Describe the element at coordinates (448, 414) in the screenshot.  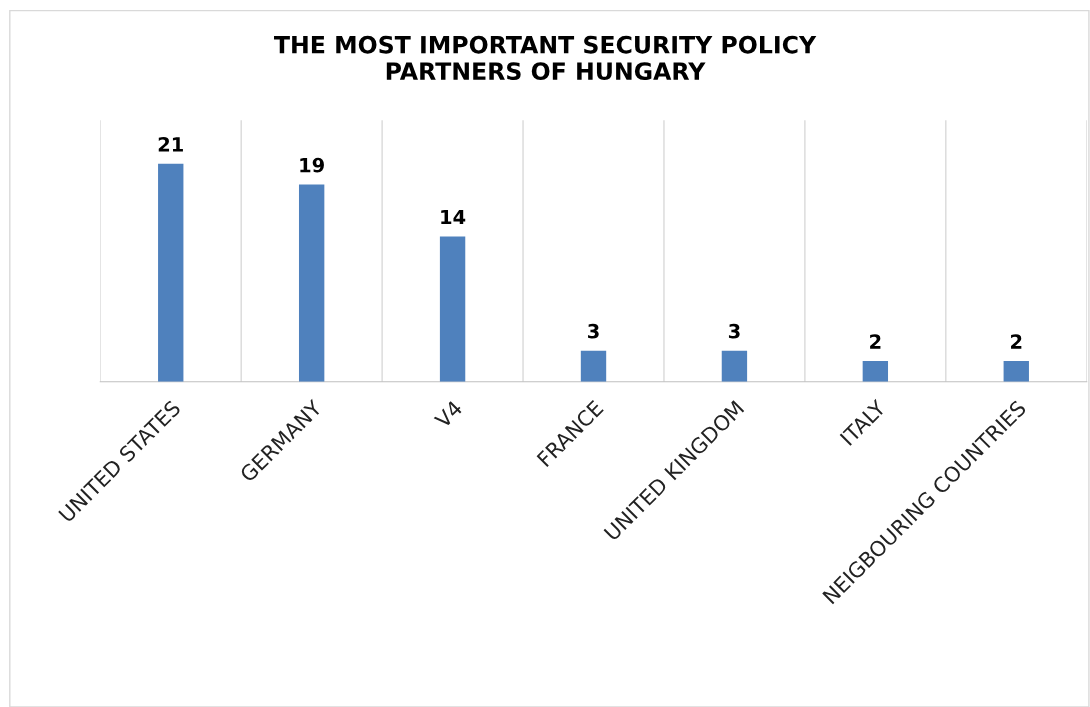
I see `x-tick-label: V4` at that location.